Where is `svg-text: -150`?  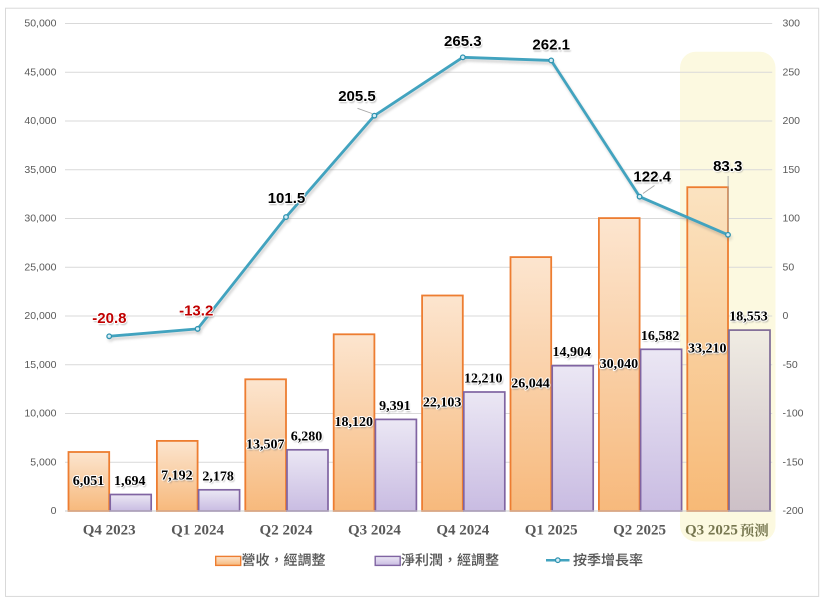 svg-text: -150 is located at coordinates (793, 462).